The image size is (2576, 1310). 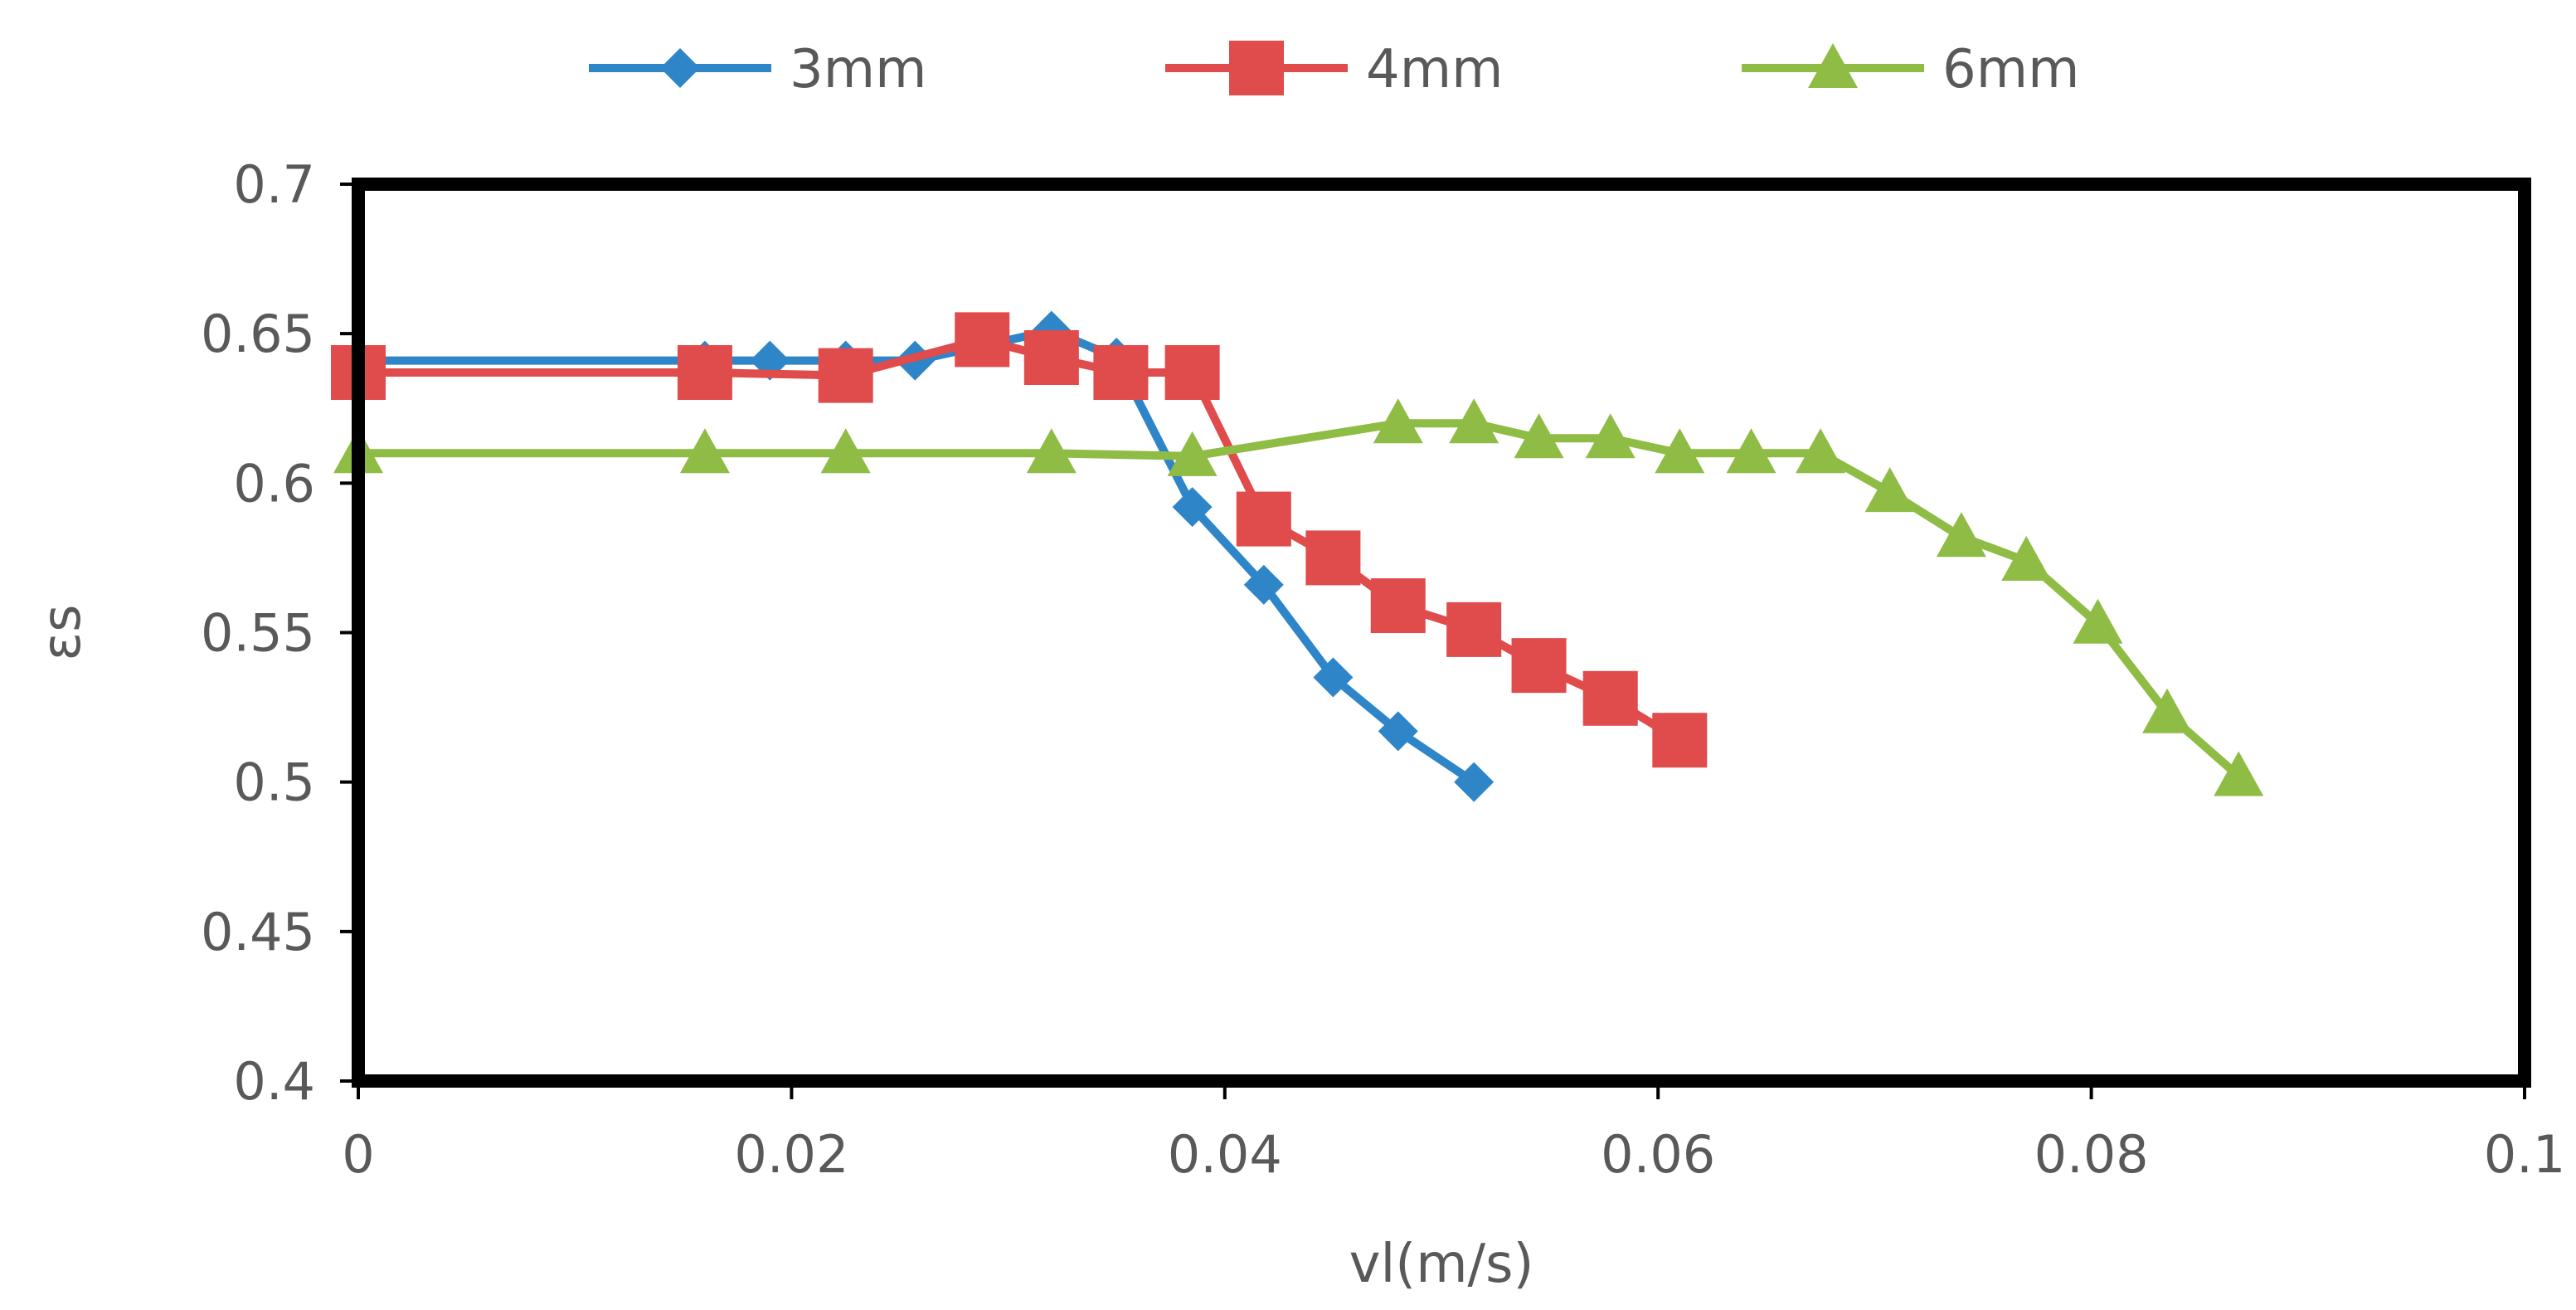 I want to click on y-tick-label: 0.45, so click(x=258, y=932).